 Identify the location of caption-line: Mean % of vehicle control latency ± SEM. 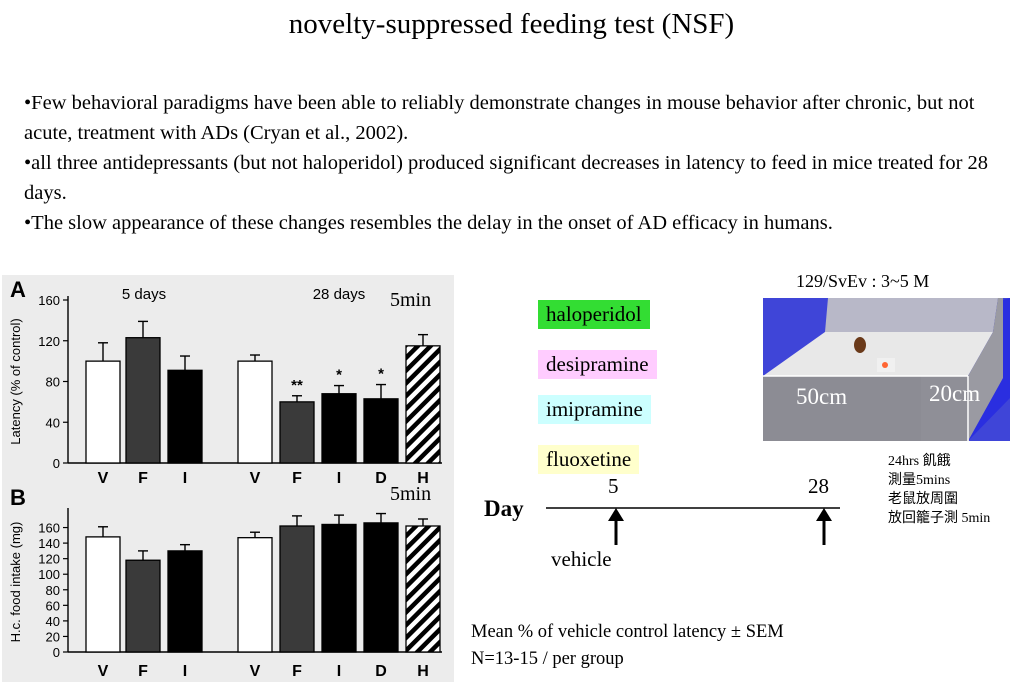
(627, 632).